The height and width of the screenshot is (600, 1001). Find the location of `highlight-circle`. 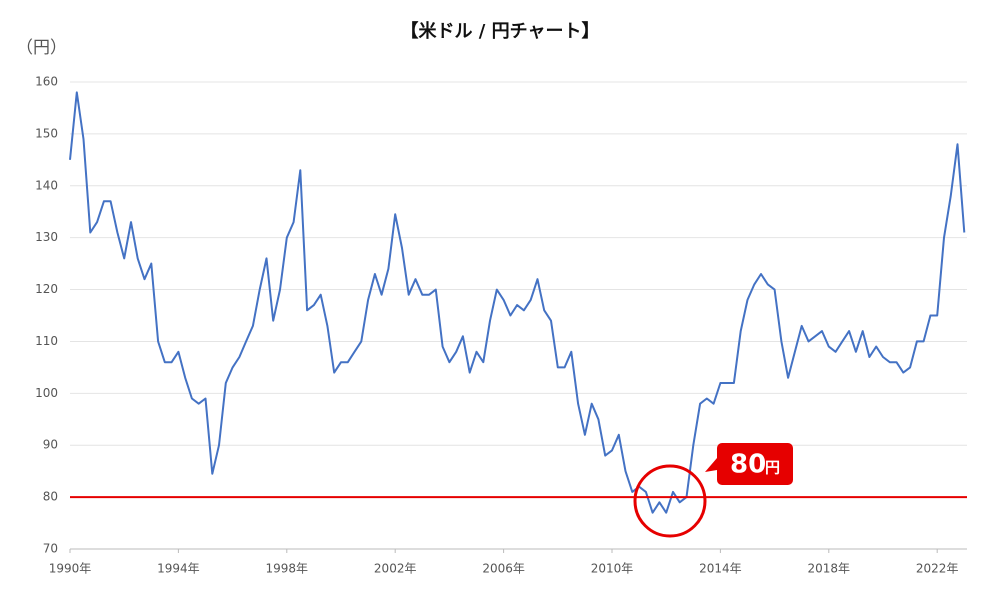

highlight-circle is located at coordinates (670, 501).